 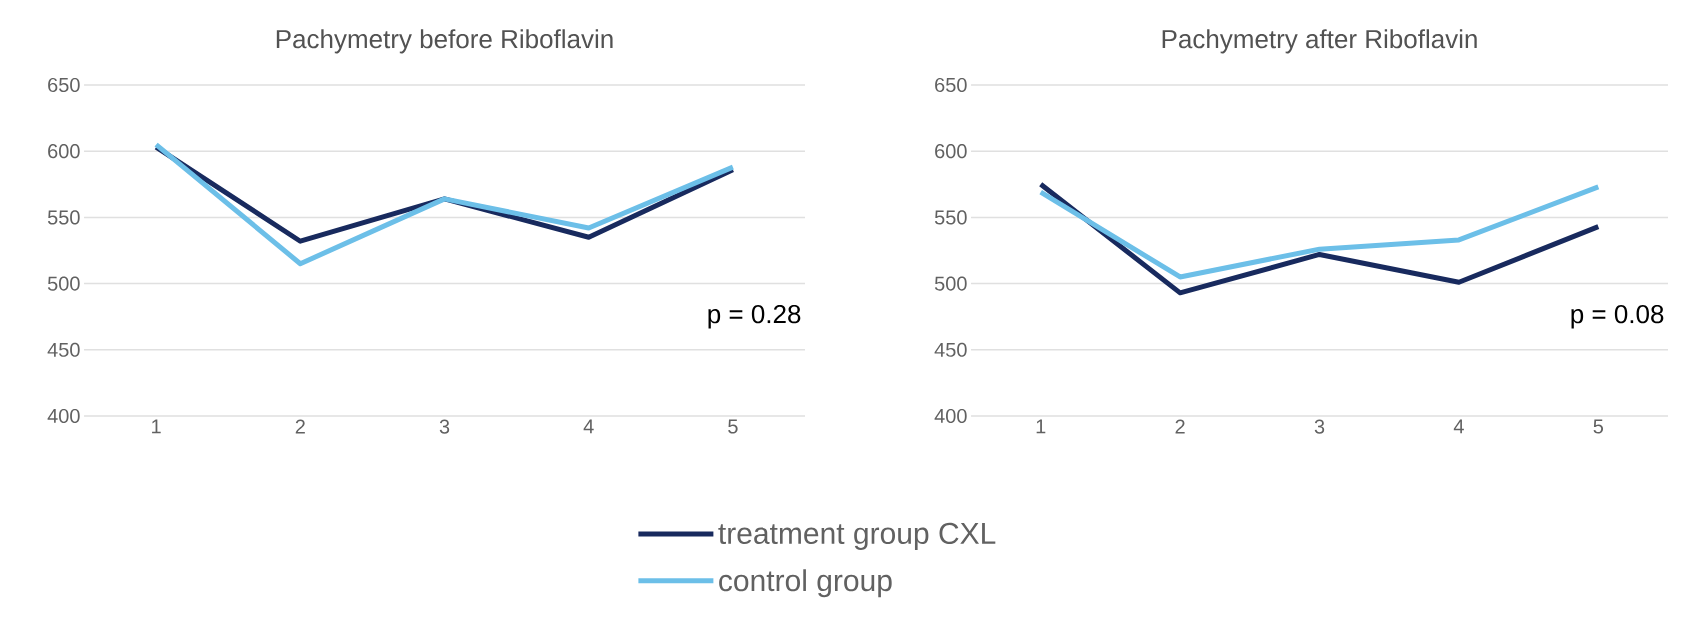 What do you see at coordinates (1319, 41) in the screenshot?
I see `chart-title: Pachymetry after Riboflavin` at bounding box center [1319, 41].